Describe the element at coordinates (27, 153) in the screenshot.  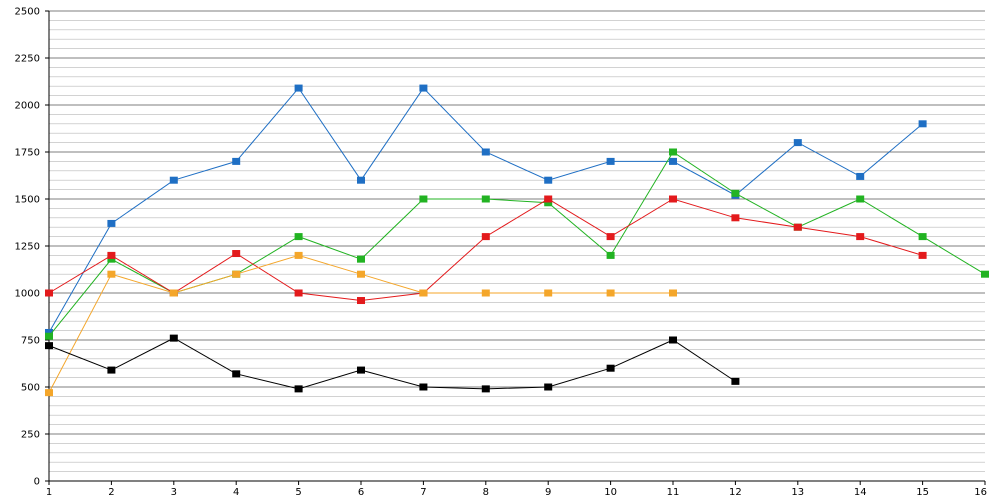
I see `y-tick-label: 1750` at that location.